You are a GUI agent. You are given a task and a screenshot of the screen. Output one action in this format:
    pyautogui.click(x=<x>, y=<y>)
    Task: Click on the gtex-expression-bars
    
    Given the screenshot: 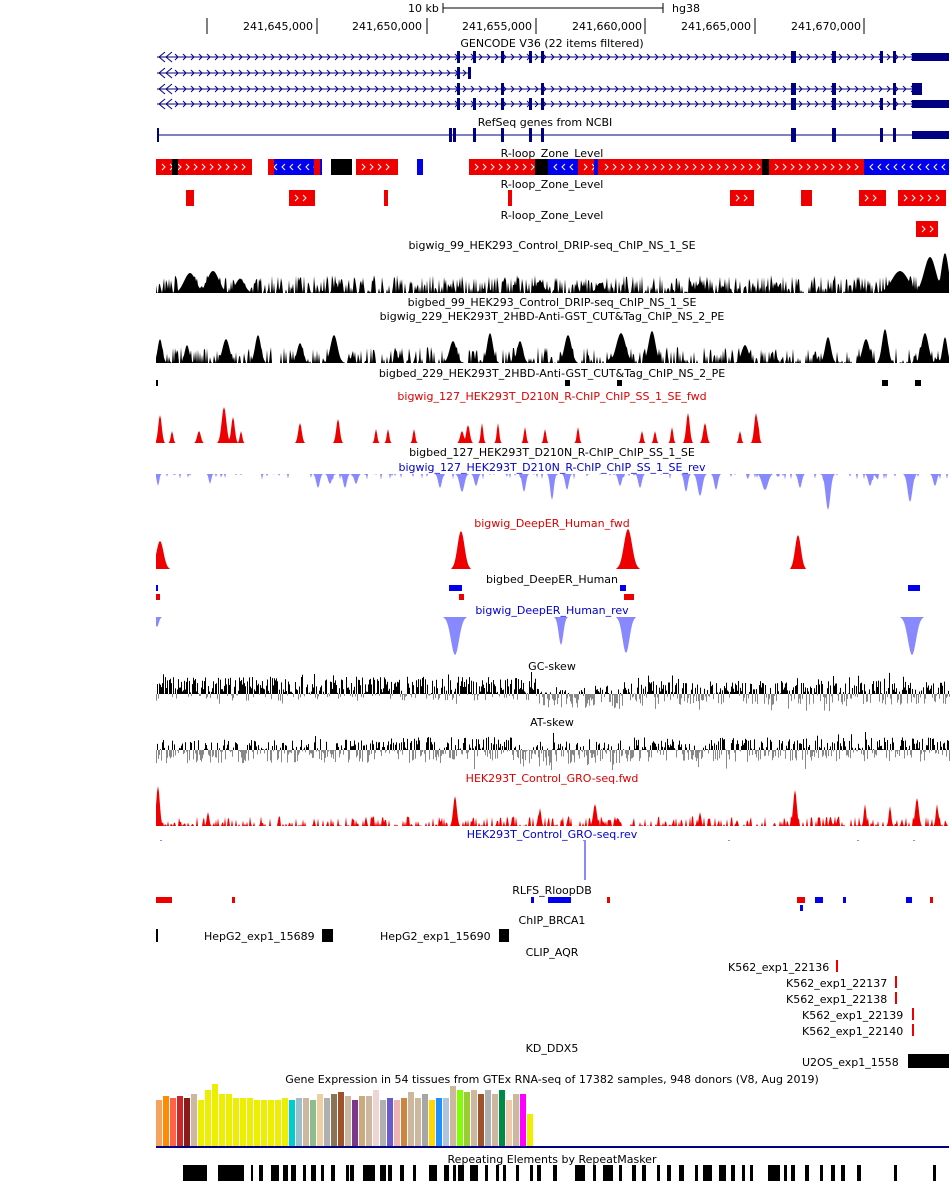 What is the action you would take?
    pyautogui.click(x=475, y=1117)
    